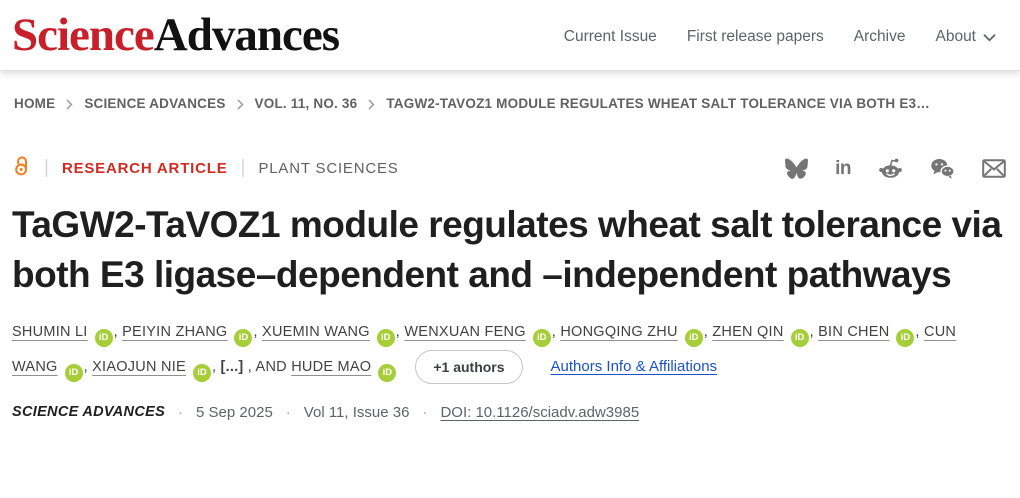  Describe the element at coordinates (356, 412) in the screenshot. I see `citation-issue: Vol 11, Issue 36` at that location.